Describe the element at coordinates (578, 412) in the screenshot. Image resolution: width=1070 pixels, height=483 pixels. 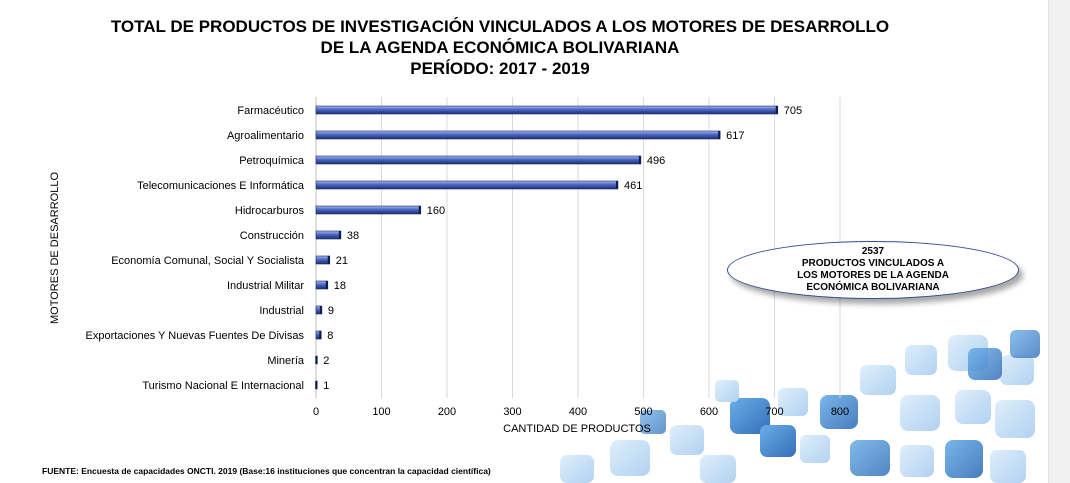
I see `x-tick-label: 400` at that location.